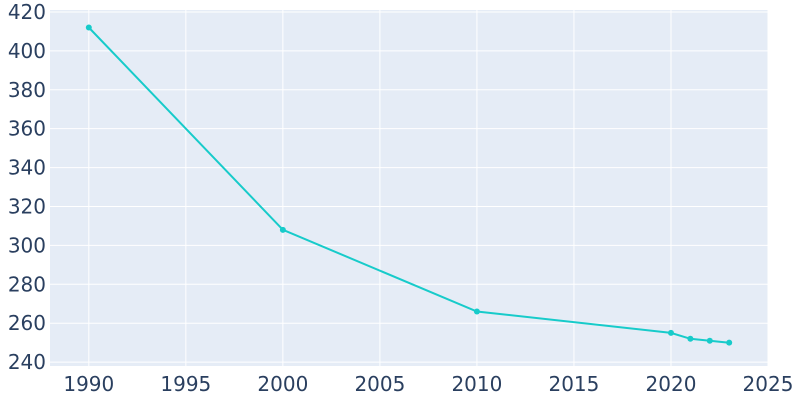 The height and width of the screenshot is (400, 800). I want to click on y-tick-label: 340, so click(27, 168).